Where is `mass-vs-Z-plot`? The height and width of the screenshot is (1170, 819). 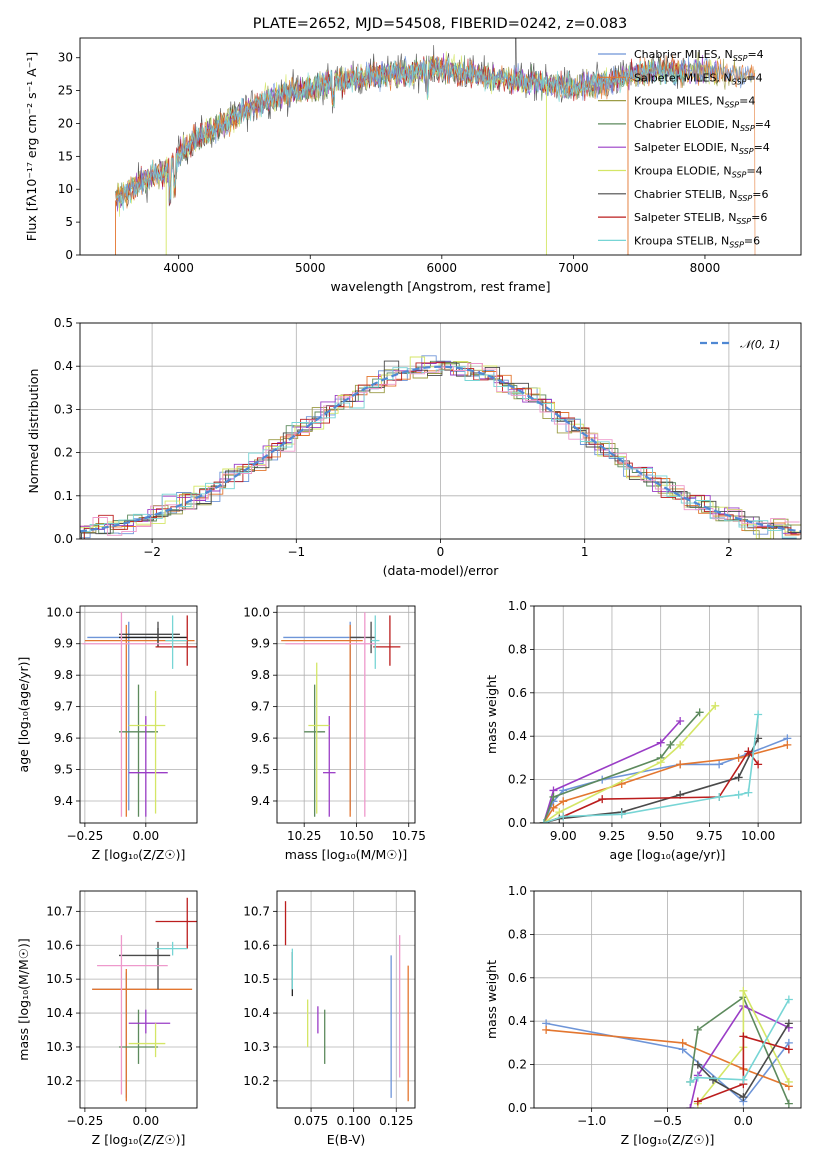
mass-vs-Z-plot is located at coordinates (144, 999).